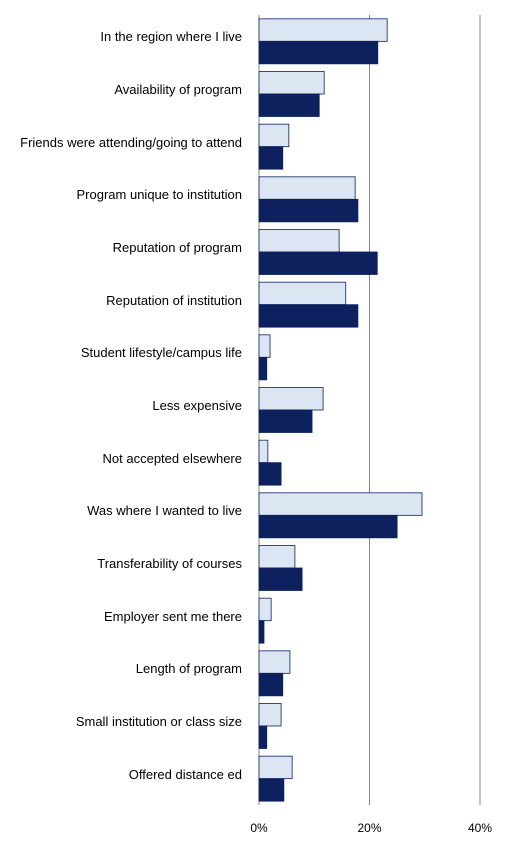 The height and width of the screenshot is (844, 509). Describe the element at coordinates (197, 405) in the screenshot. I see `category-label: Less expensive` at that location.